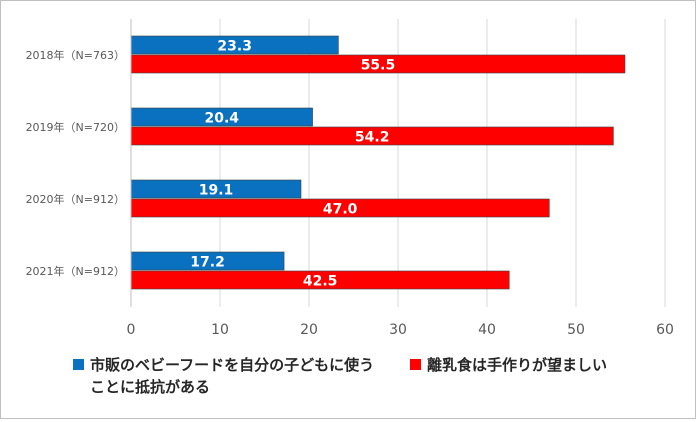 The height and width of the screenshot is (422, 696). Describe the element at coordinates (216, 191) in the screenshot. I see `data-label: 19.1` at that location.